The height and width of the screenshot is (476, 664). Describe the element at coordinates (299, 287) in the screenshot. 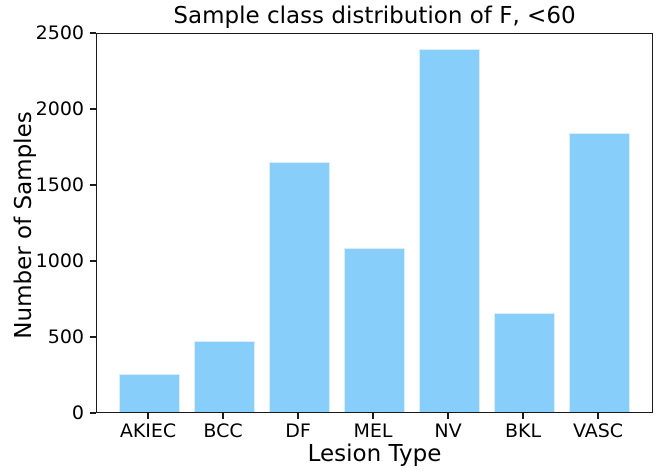

I see `bar-df` at that location.